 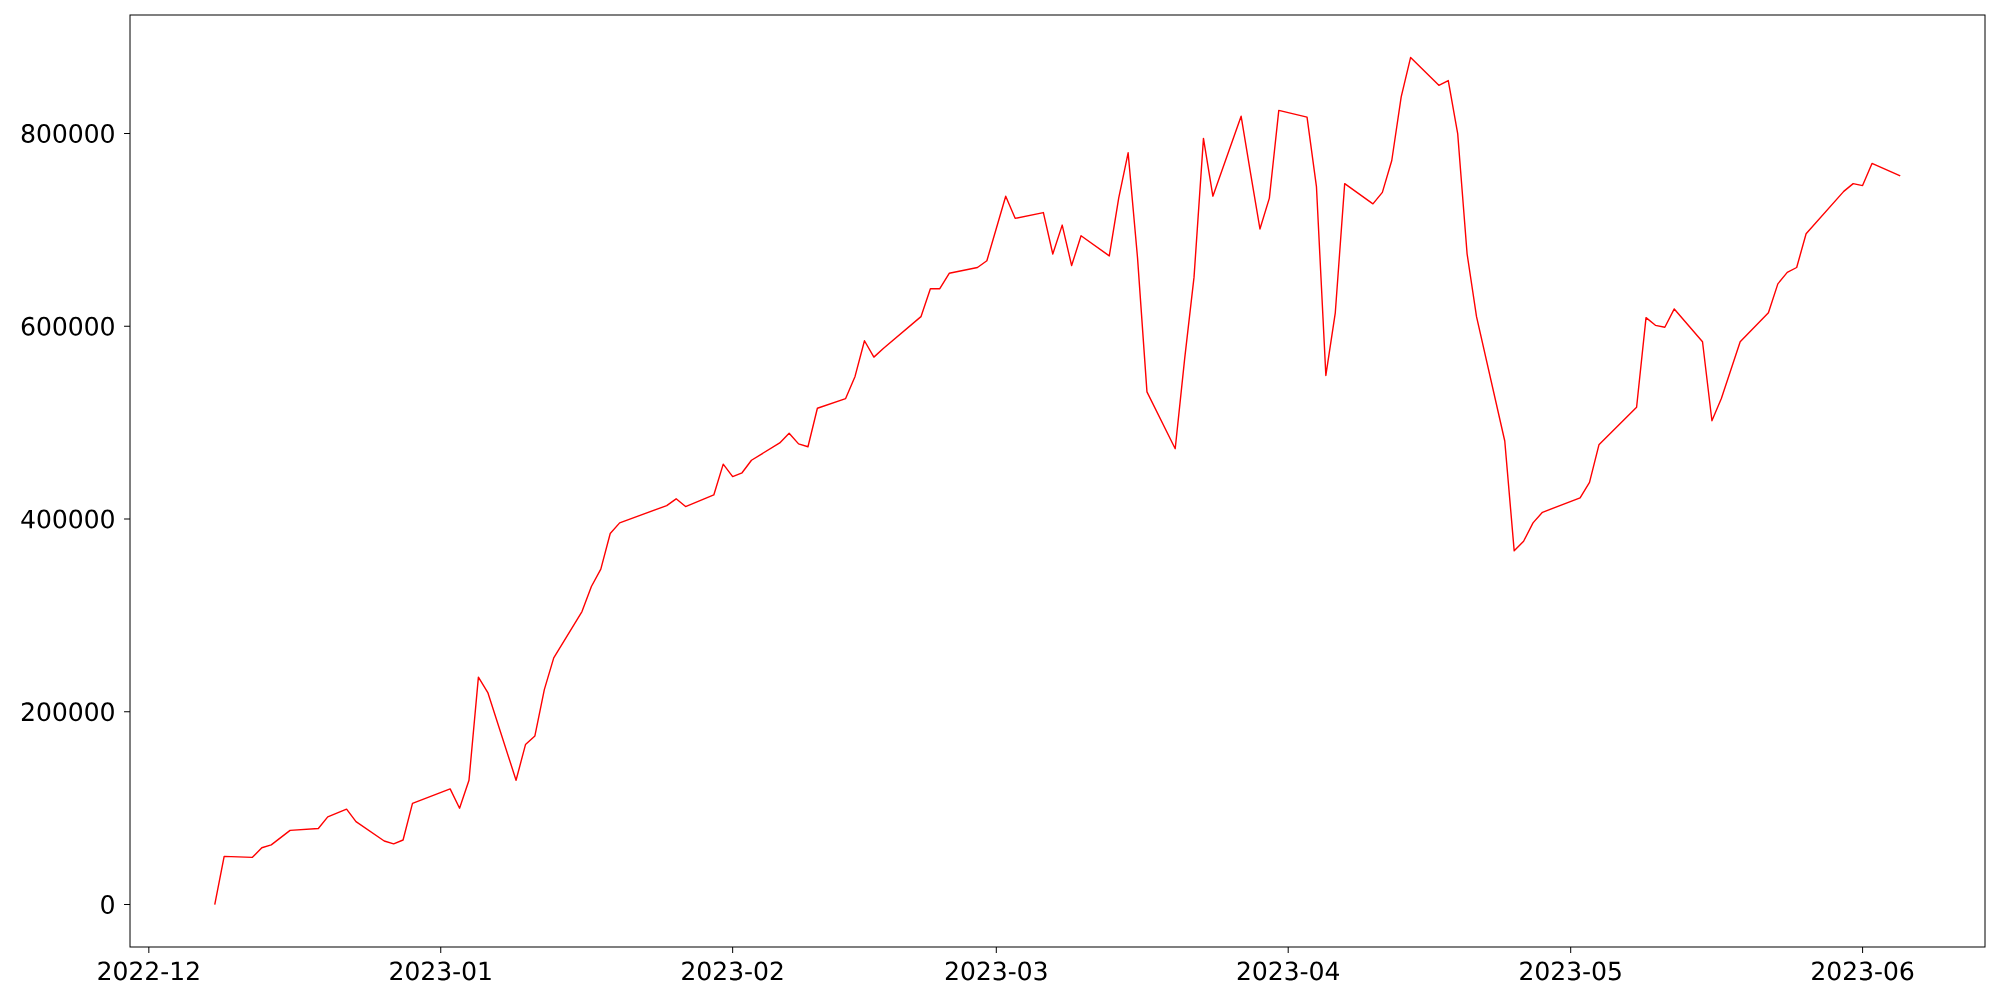 What do you see at coordinates (67, 326) in the screenshot?
I see `y-tick-label: 600000` at bounding box center [67, 326].